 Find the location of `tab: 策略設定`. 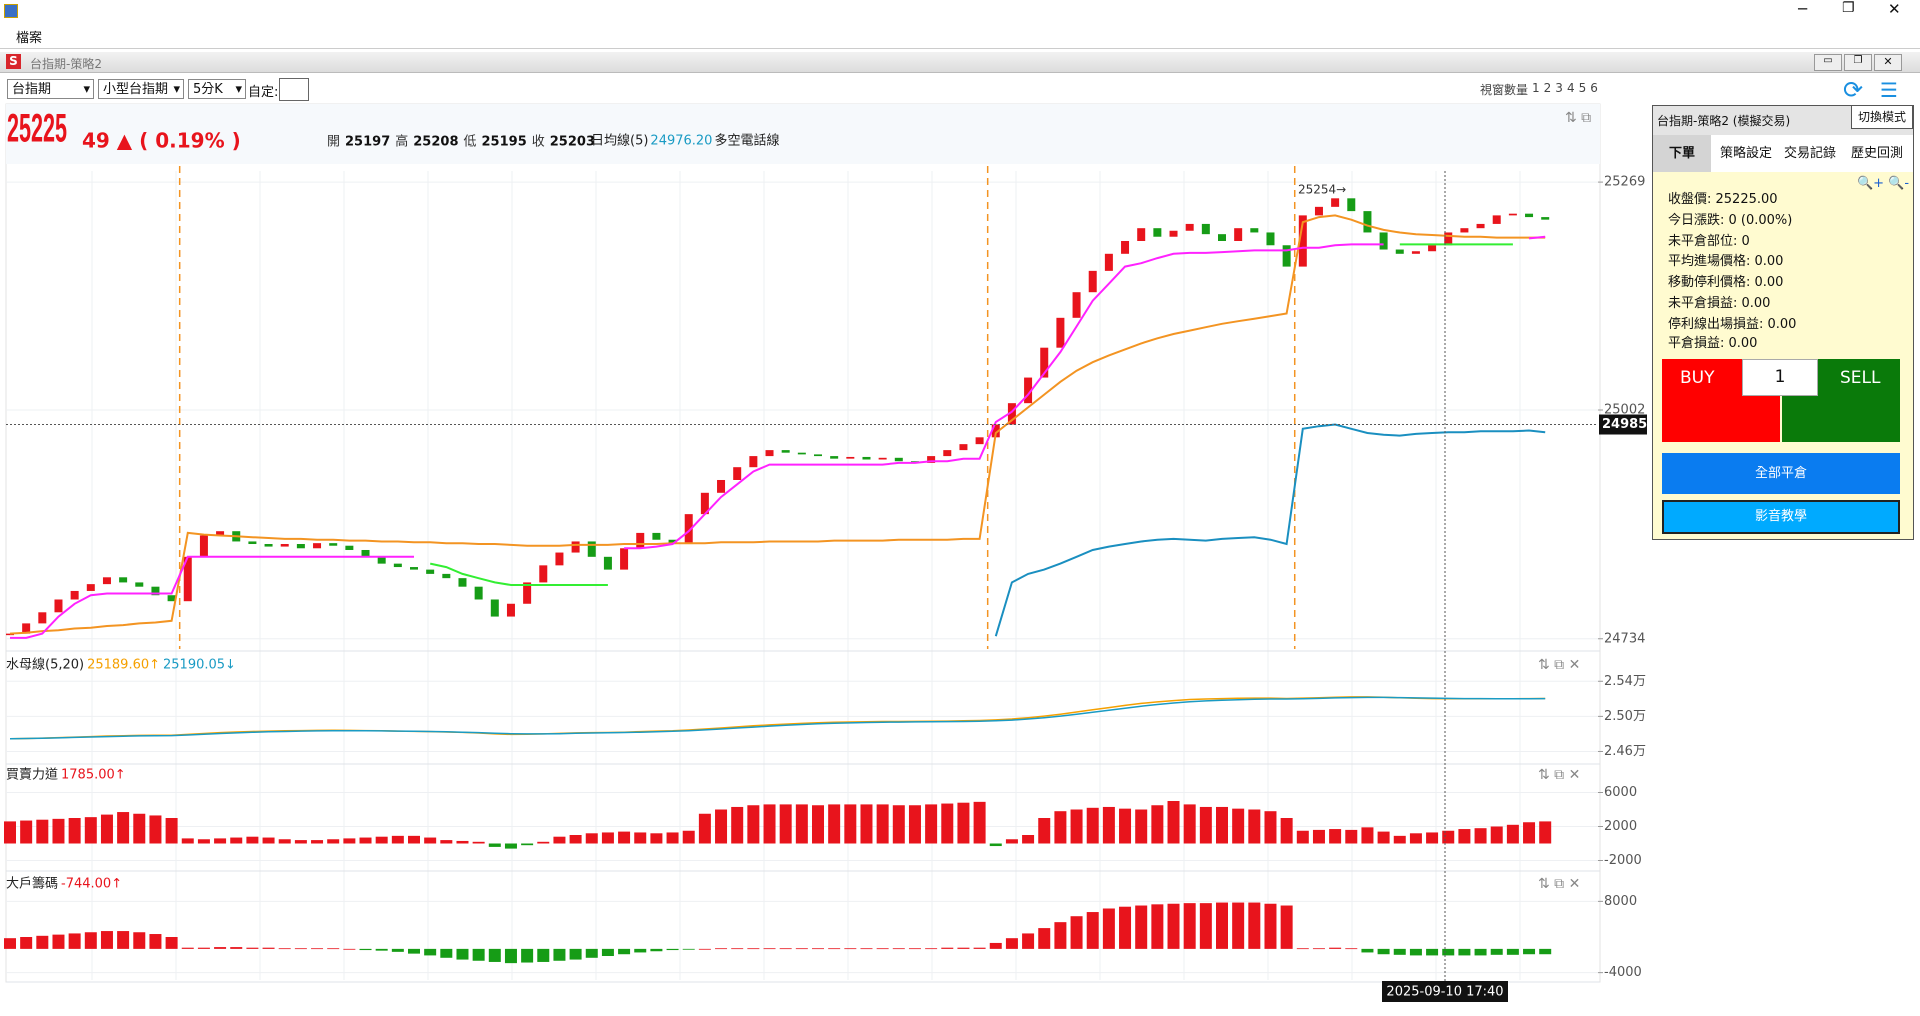

tab: 策略設定 is located at coordinates (1745, 153).